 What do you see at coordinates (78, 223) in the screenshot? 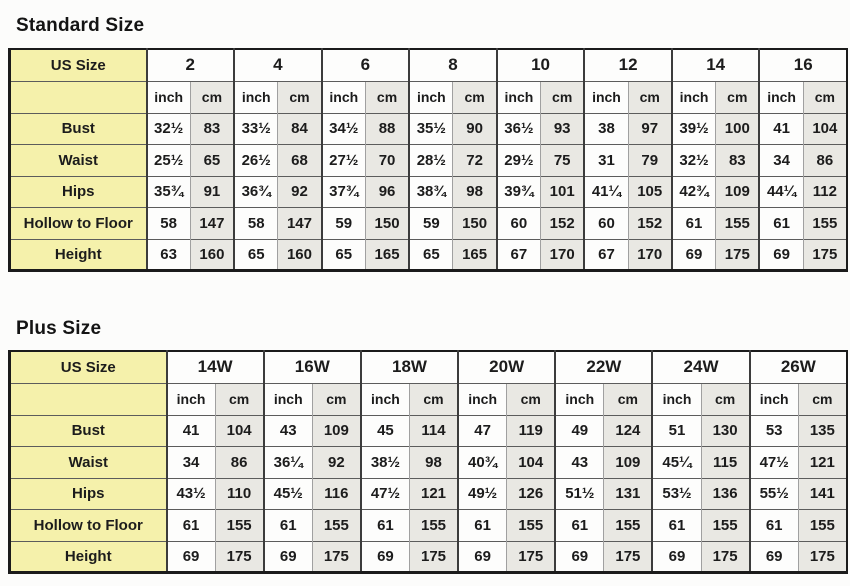
I see `row-label-cell: Hollow to Floor` at bounding box center [78, 223].